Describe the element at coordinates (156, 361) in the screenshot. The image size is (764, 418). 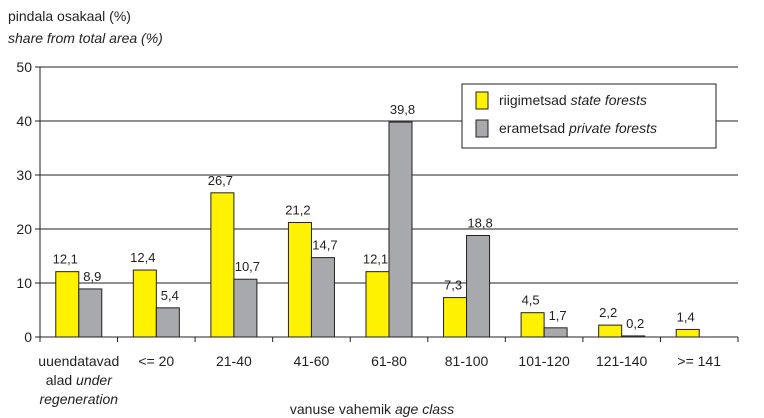
I see `x-tick-label: <= 20` at that location.